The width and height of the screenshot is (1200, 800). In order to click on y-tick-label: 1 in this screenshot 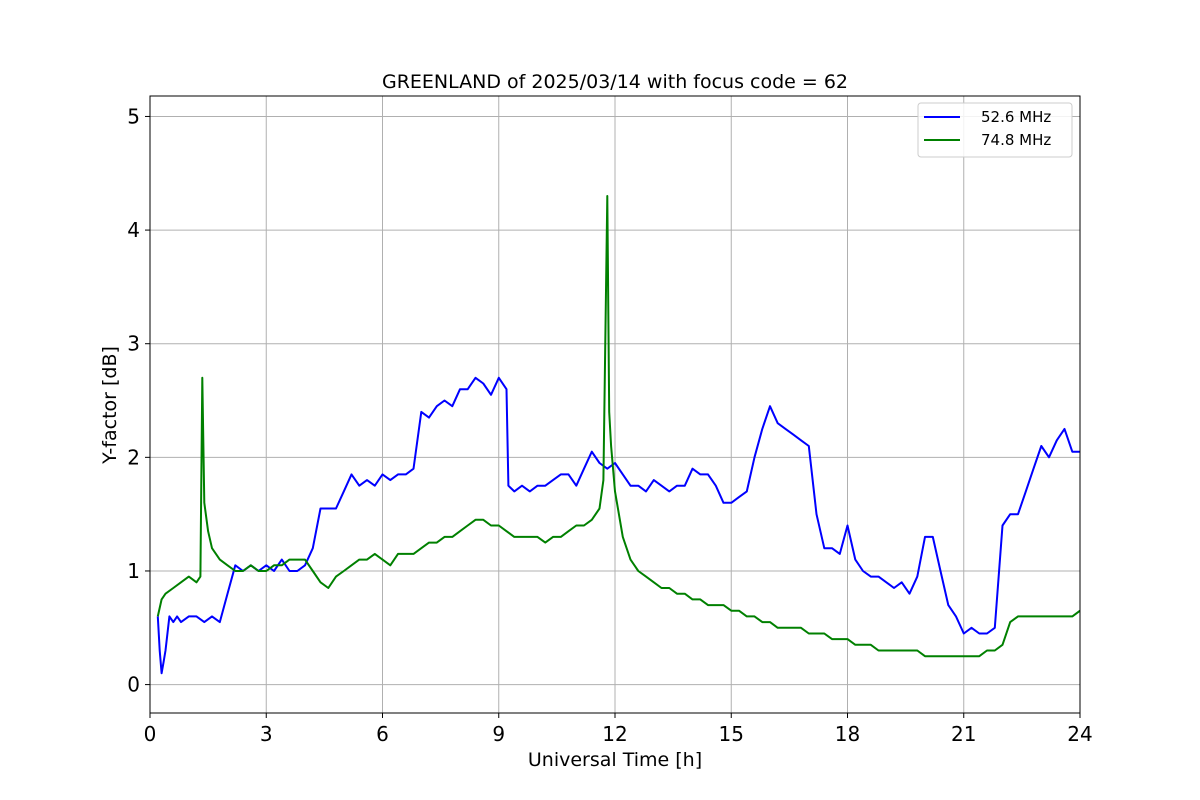, I will do `click(133, 571)`.